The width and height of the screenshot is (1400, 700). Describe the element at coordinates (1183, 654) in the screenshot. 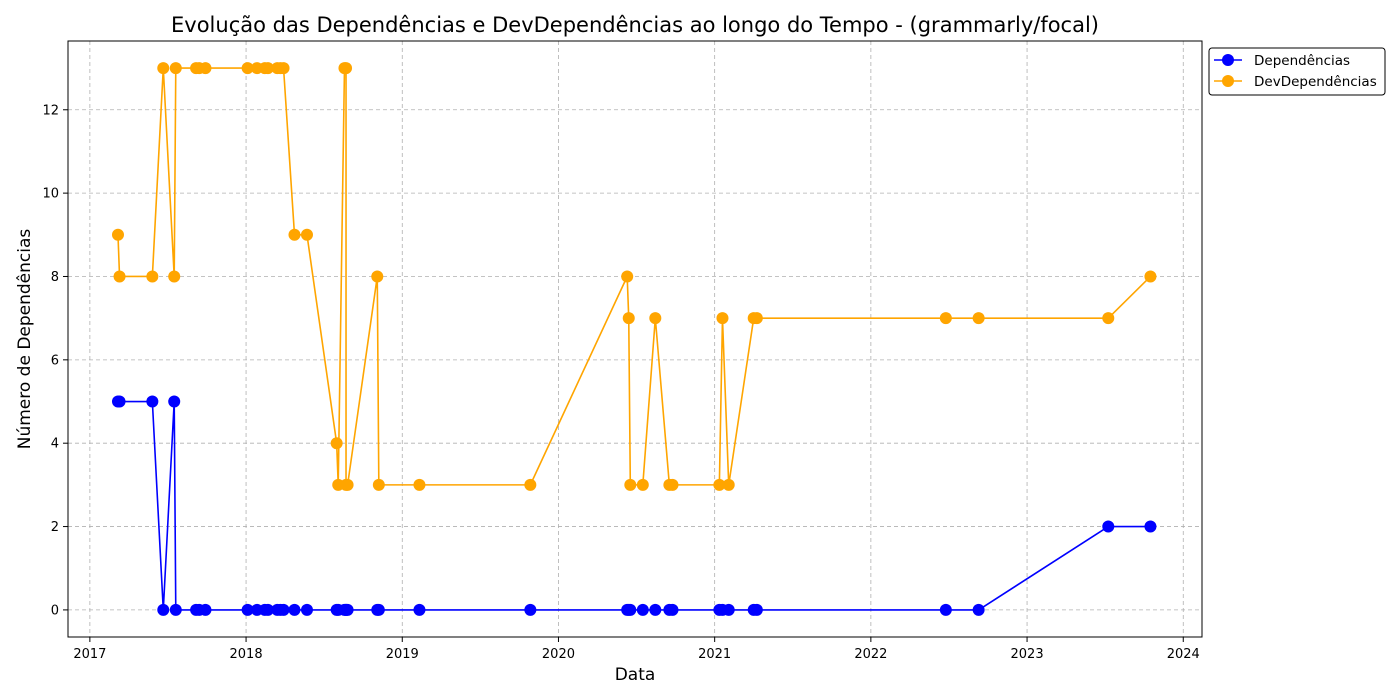

I see `x-tick-label: 2024` at that location.